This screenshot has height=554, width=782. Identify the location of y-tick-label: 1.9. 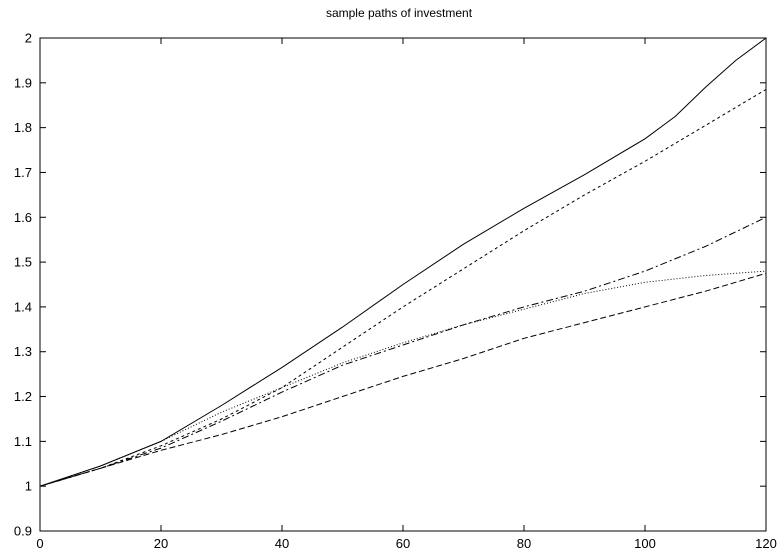
(23, 82).